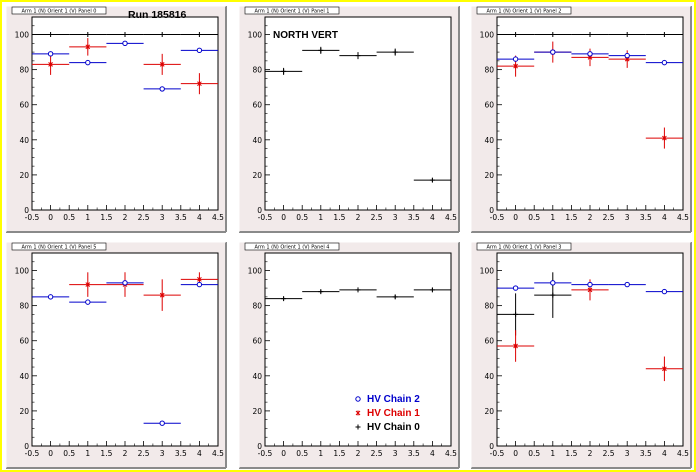 This screenshot has width=696, height=472. I want to click on y-tick-label: 60, so click(24, 341).